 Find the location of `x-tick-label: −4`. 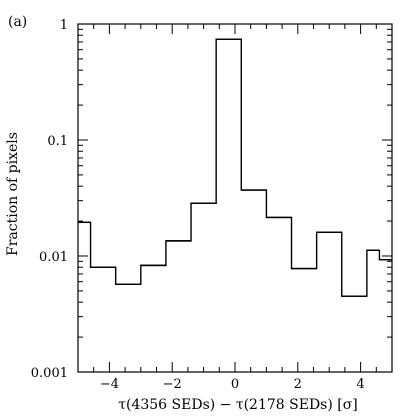

x-tick-label: −4 is located at coordinates (109, 384).